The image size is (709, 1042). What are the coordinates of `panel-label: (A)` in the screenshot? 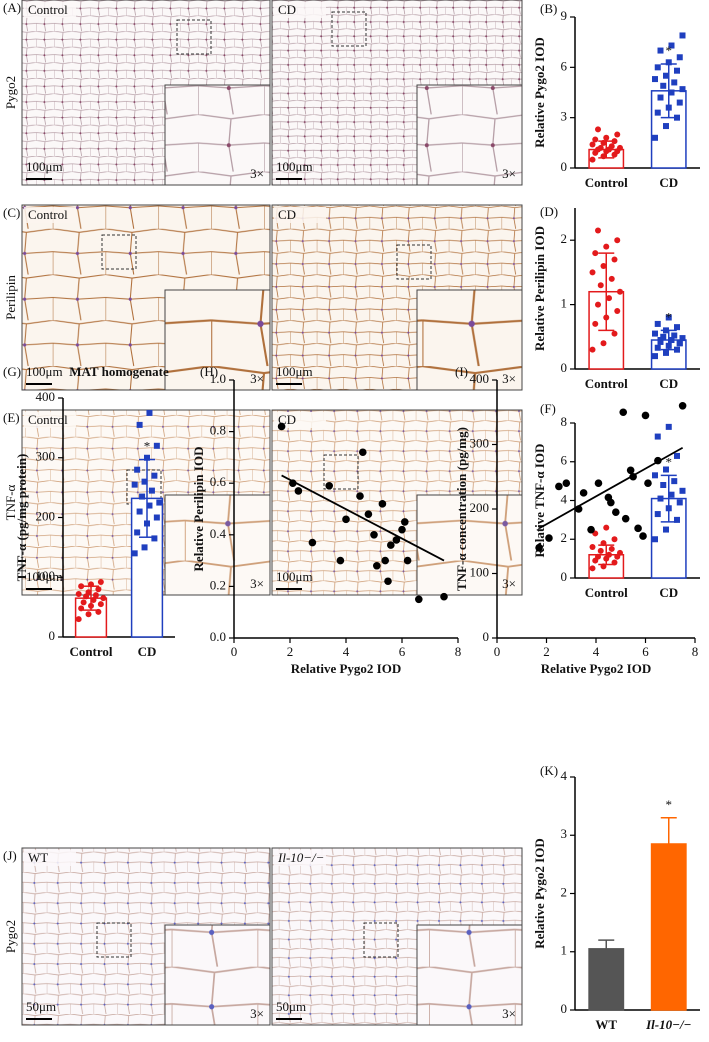 It's located at (12, 7).